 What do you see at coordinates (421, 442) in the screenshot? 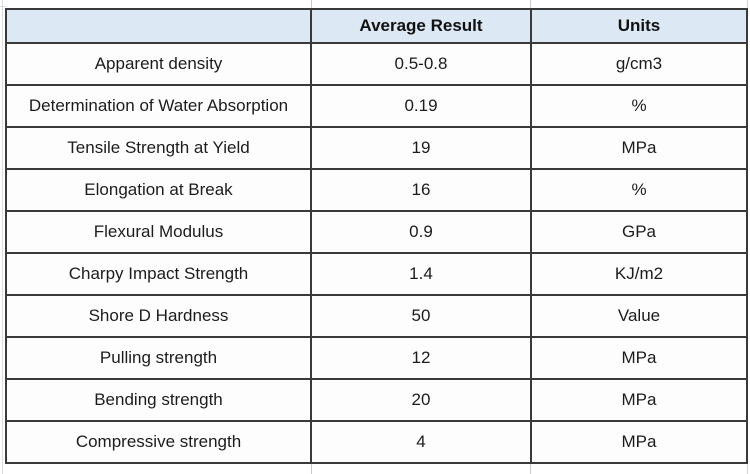
I see `result-cell: 4` at bounding box center [421, 442].